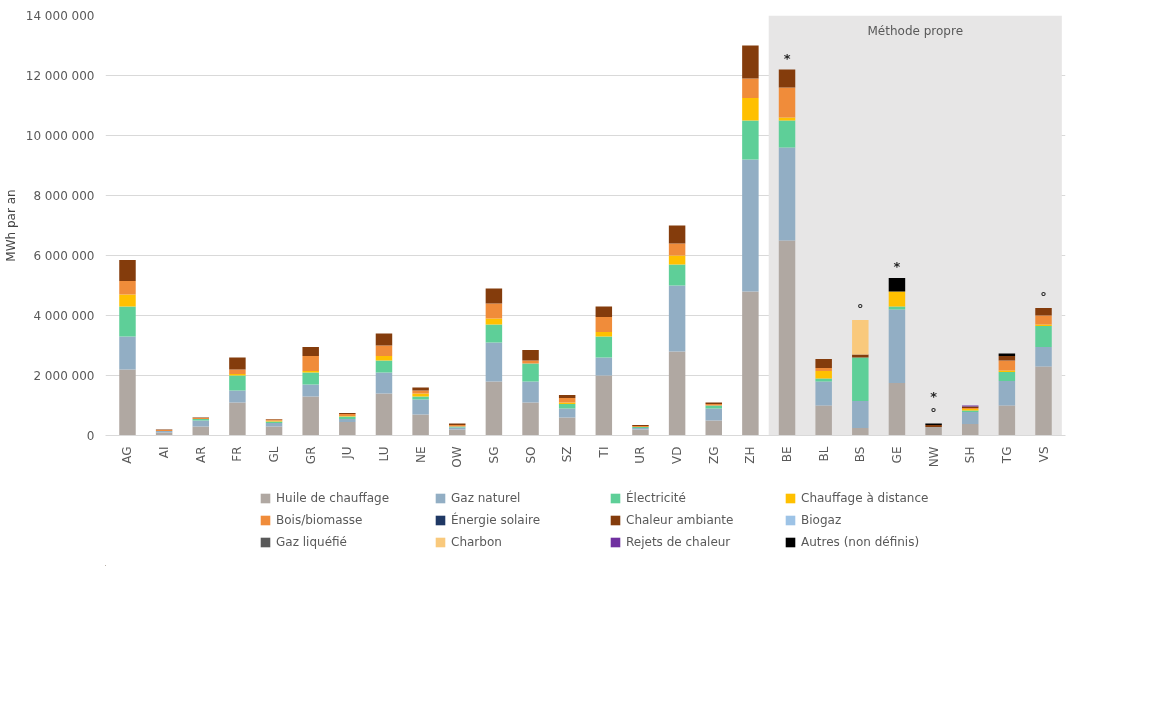 Image resolution: width=1160 pixels, height=728 pixels. What do you see at coordinates (1043, 454) in the screenshot?
I see `x-tick-label: VS` at bounding box center [1043, 454].